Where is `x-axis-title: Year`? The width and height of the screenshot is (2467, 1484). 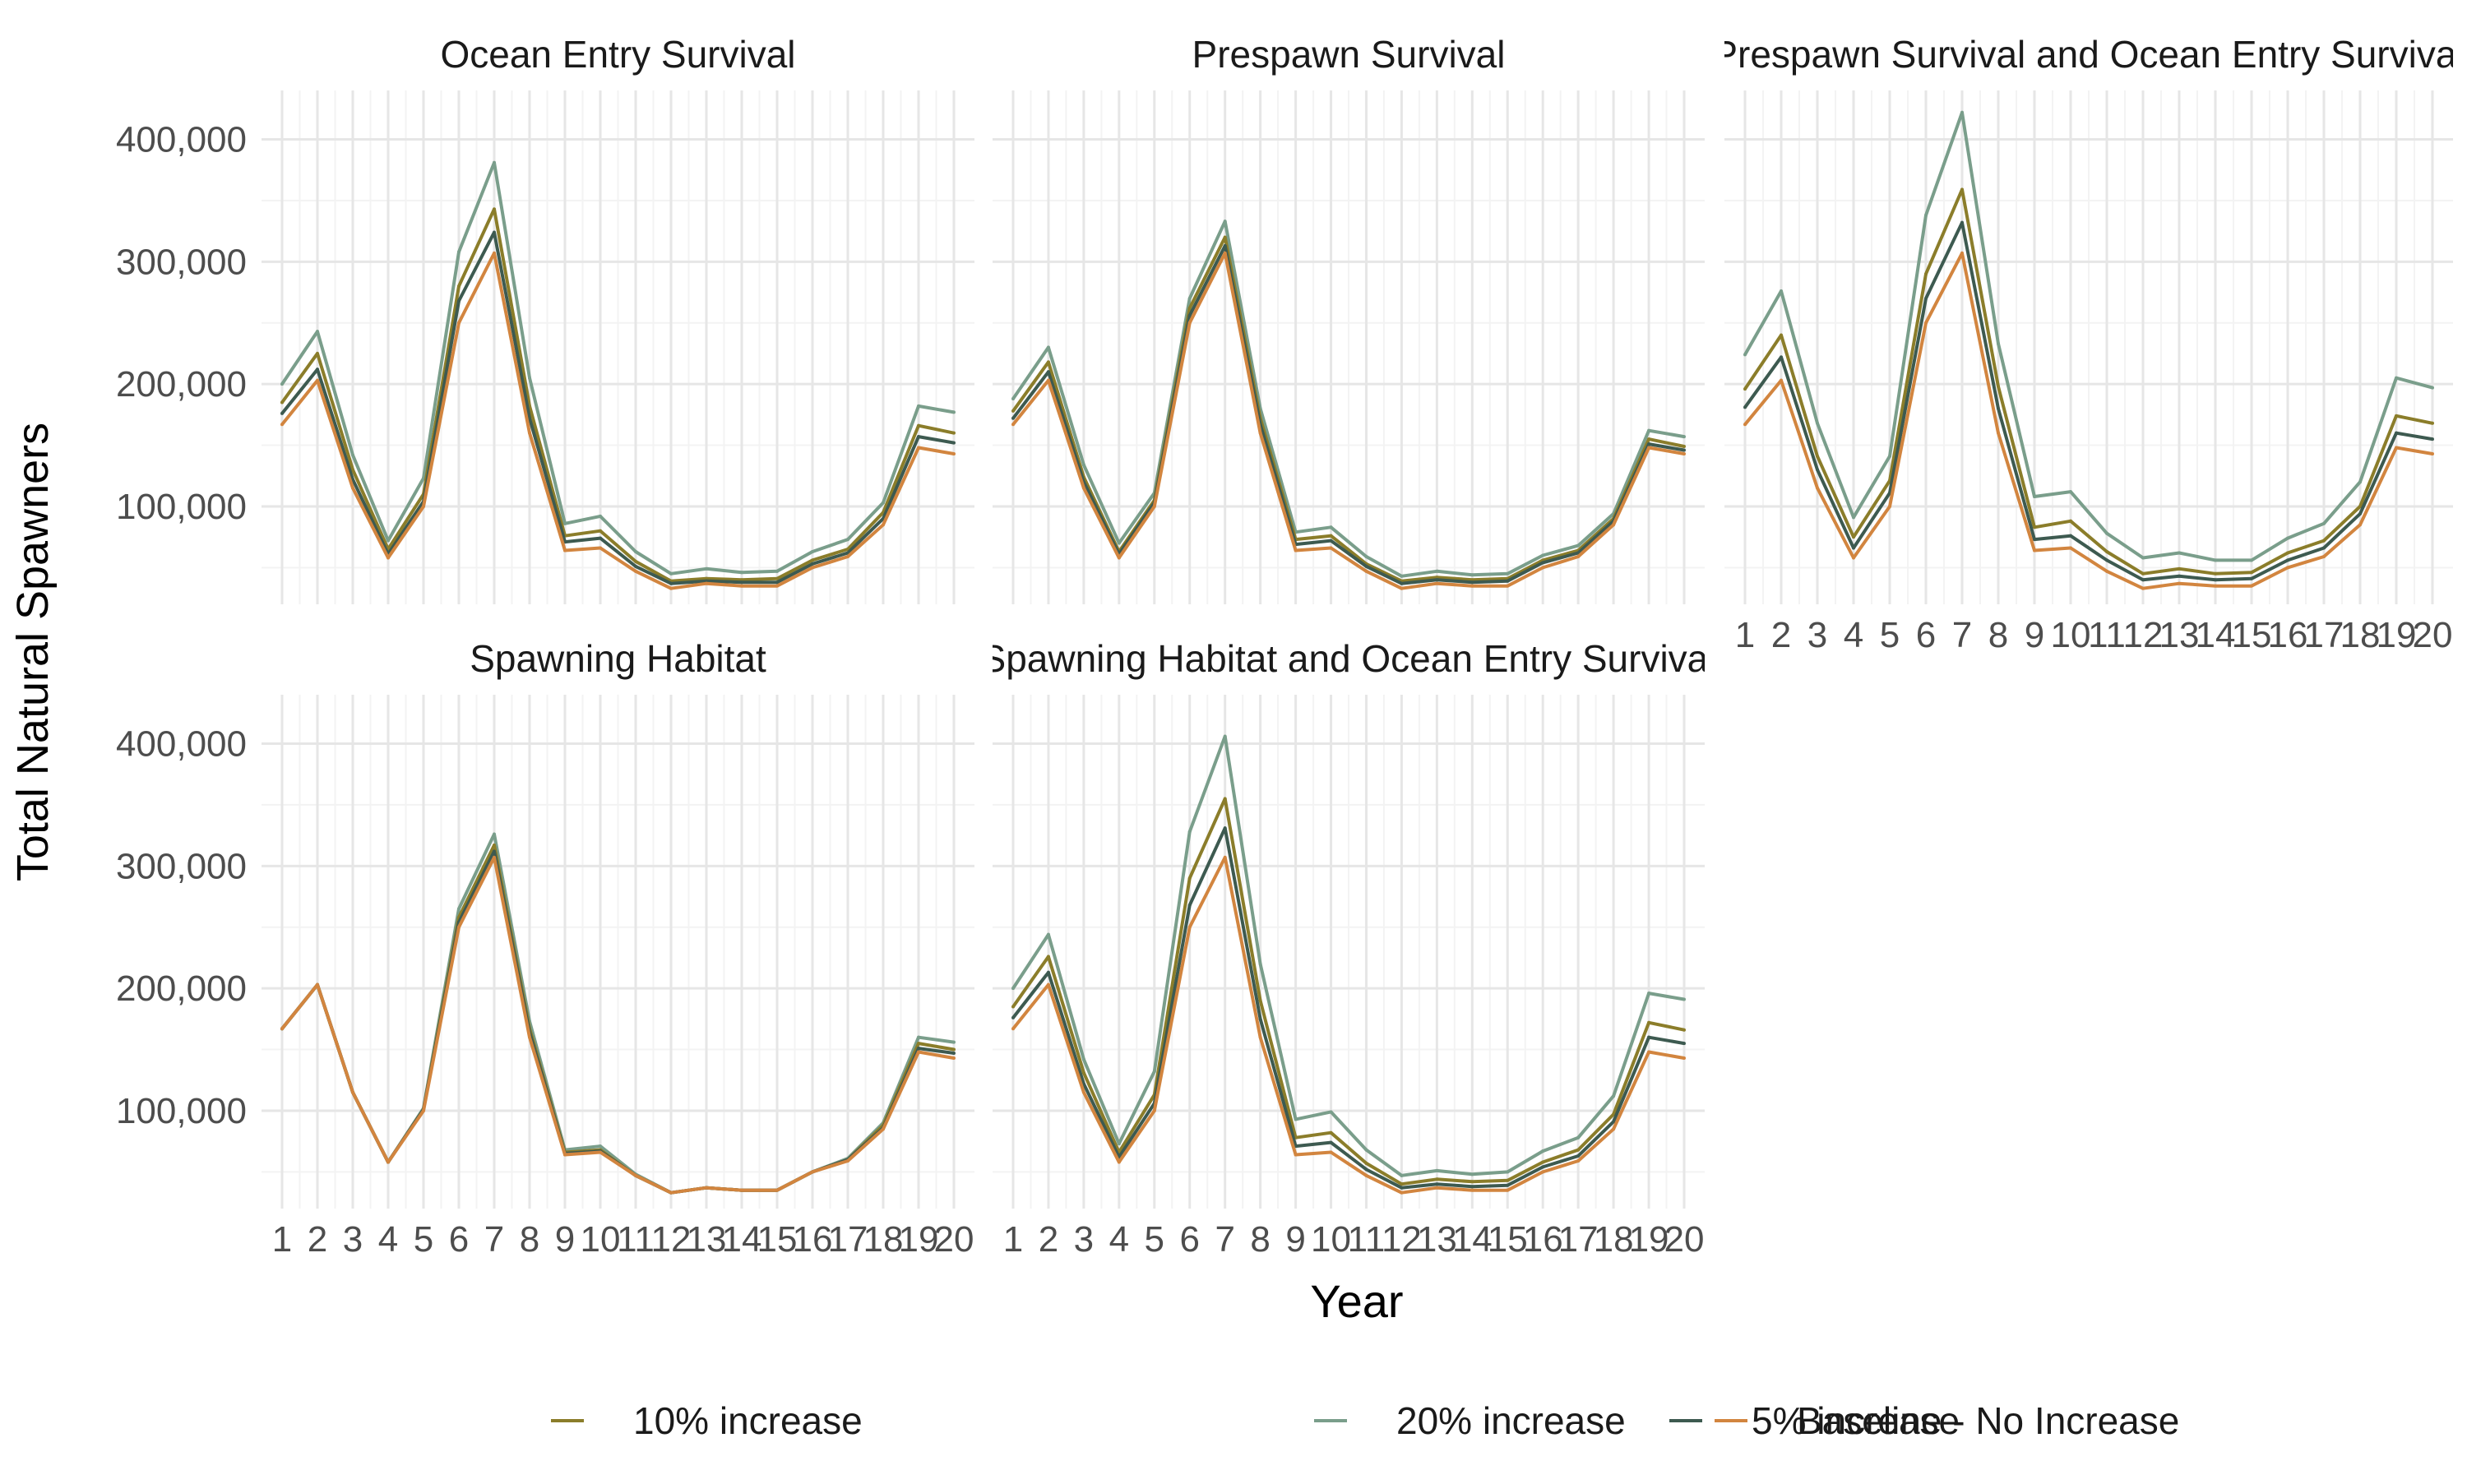
x-axis-title: Year is located at coordinates (1356, 1301).